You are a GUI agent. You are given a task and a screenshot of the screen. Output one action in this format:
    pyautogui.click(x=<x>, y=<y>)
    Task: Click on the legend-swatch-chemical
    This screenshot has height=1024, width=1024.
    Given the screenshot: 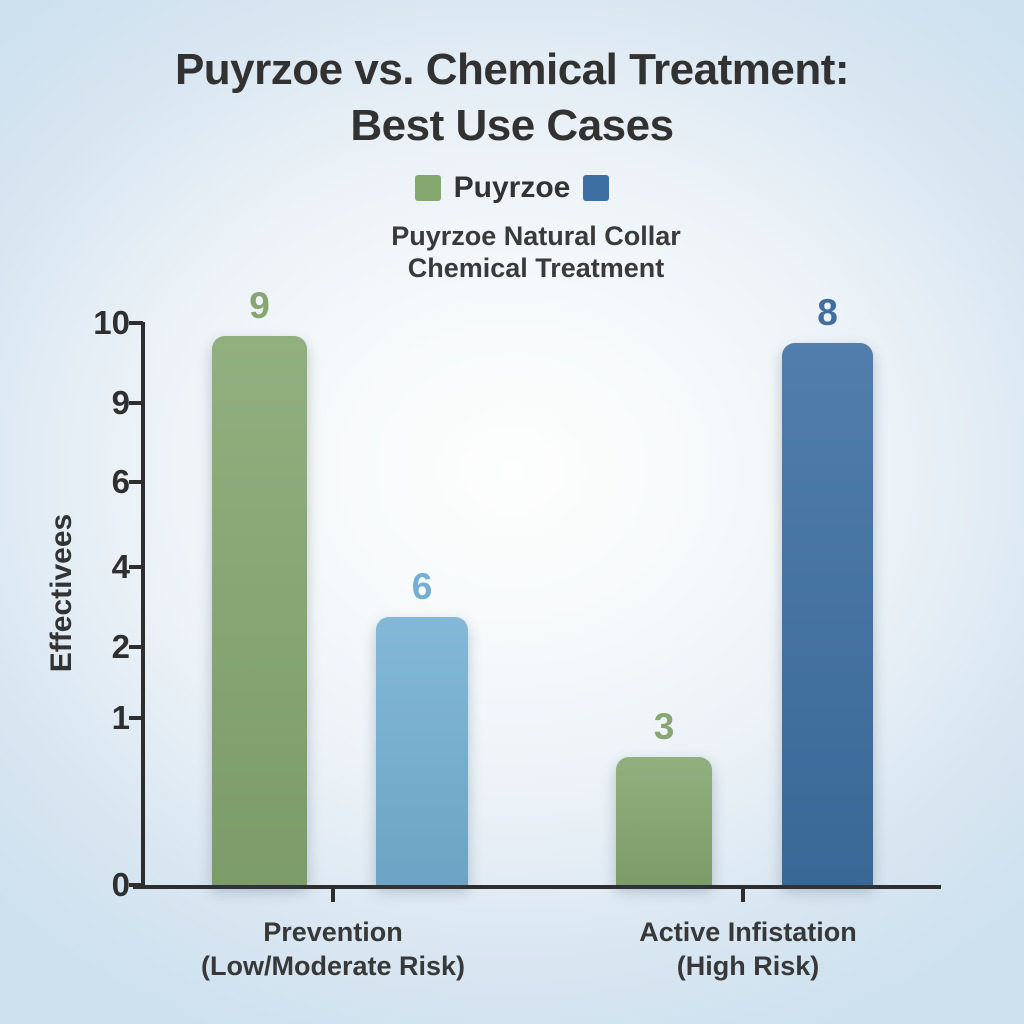 What is the action you would take?
    pyautogui.click(x=596, y=188)
    